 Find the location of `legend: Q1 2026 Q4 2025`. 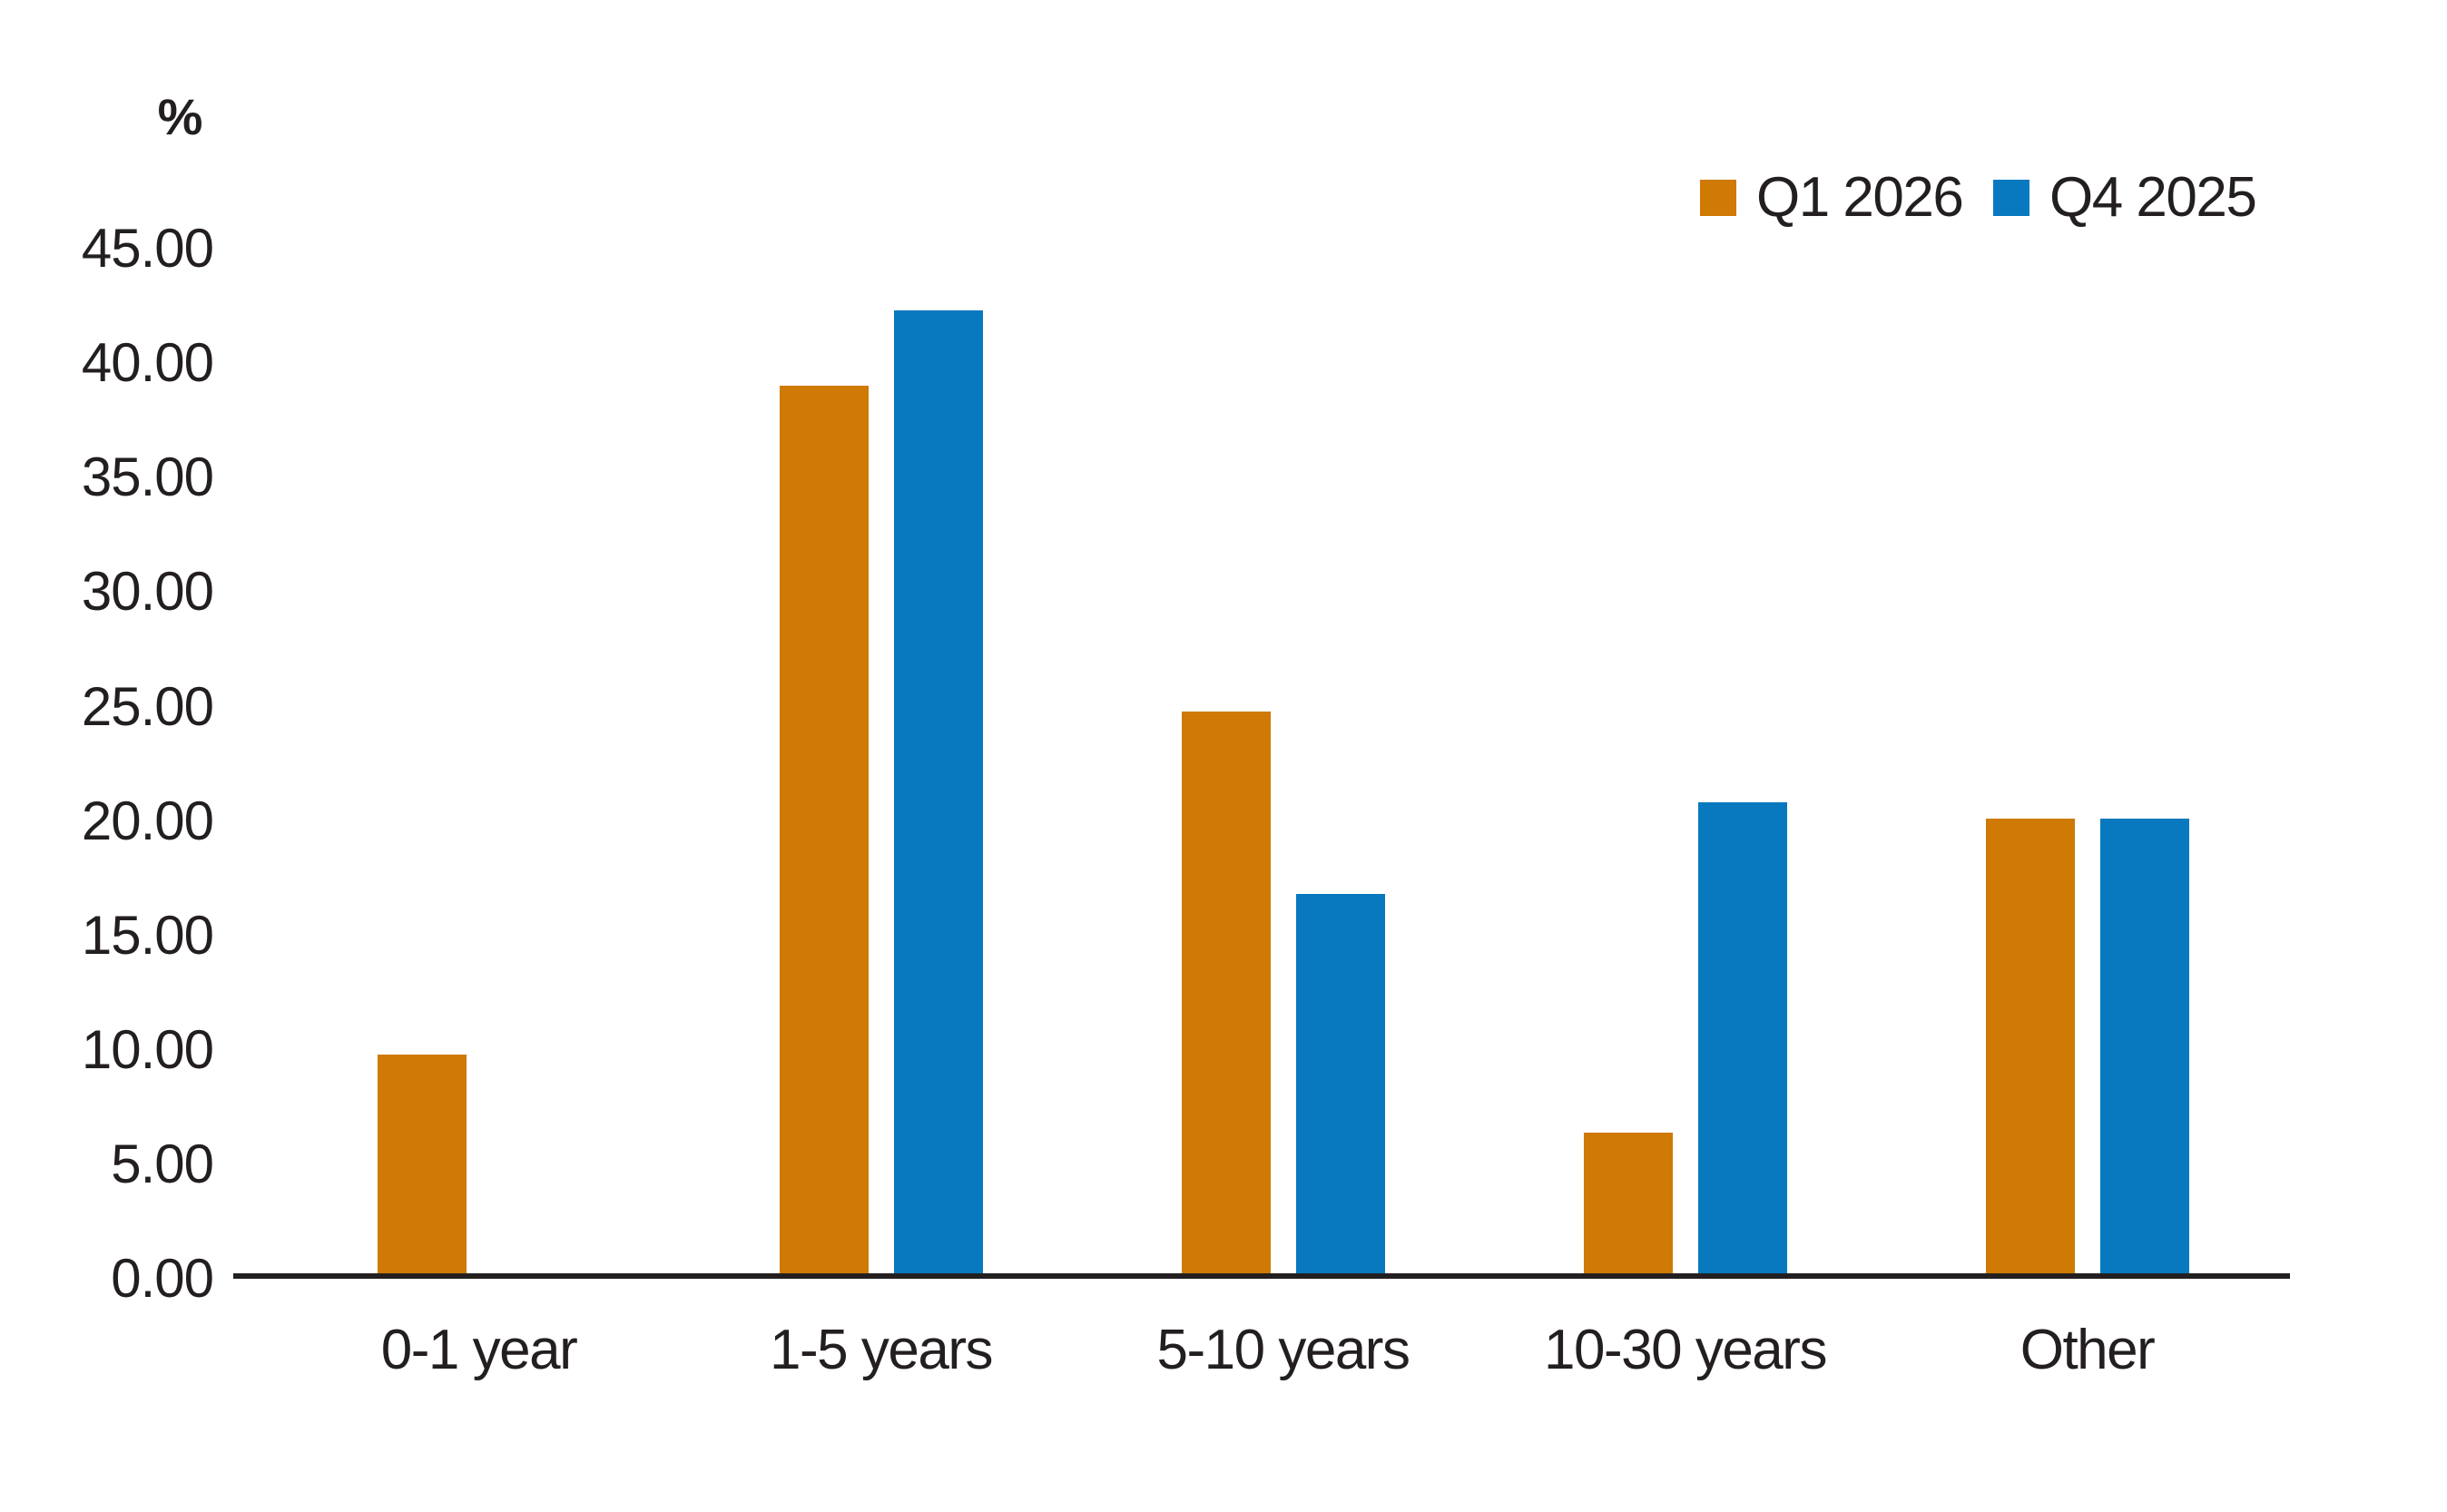

legend: Q1 2026 Q4 2025 is located at coordinates (1223, 200).